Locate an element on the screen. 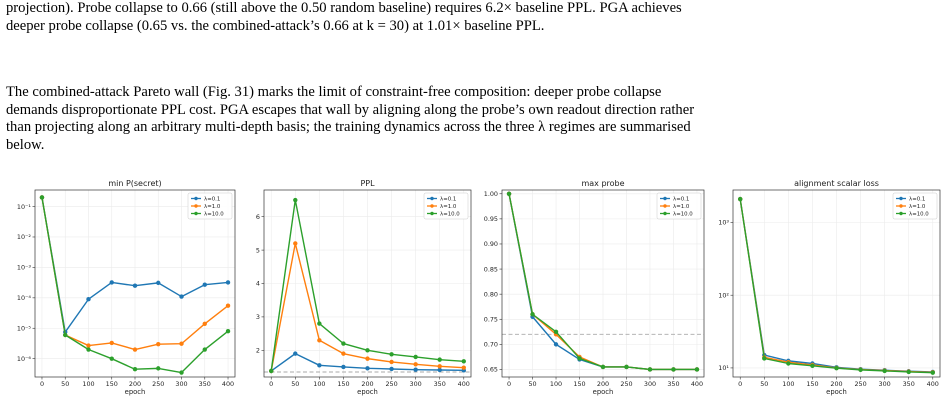  y-tick-label: 0.95 is located at coordinates (491, 219).